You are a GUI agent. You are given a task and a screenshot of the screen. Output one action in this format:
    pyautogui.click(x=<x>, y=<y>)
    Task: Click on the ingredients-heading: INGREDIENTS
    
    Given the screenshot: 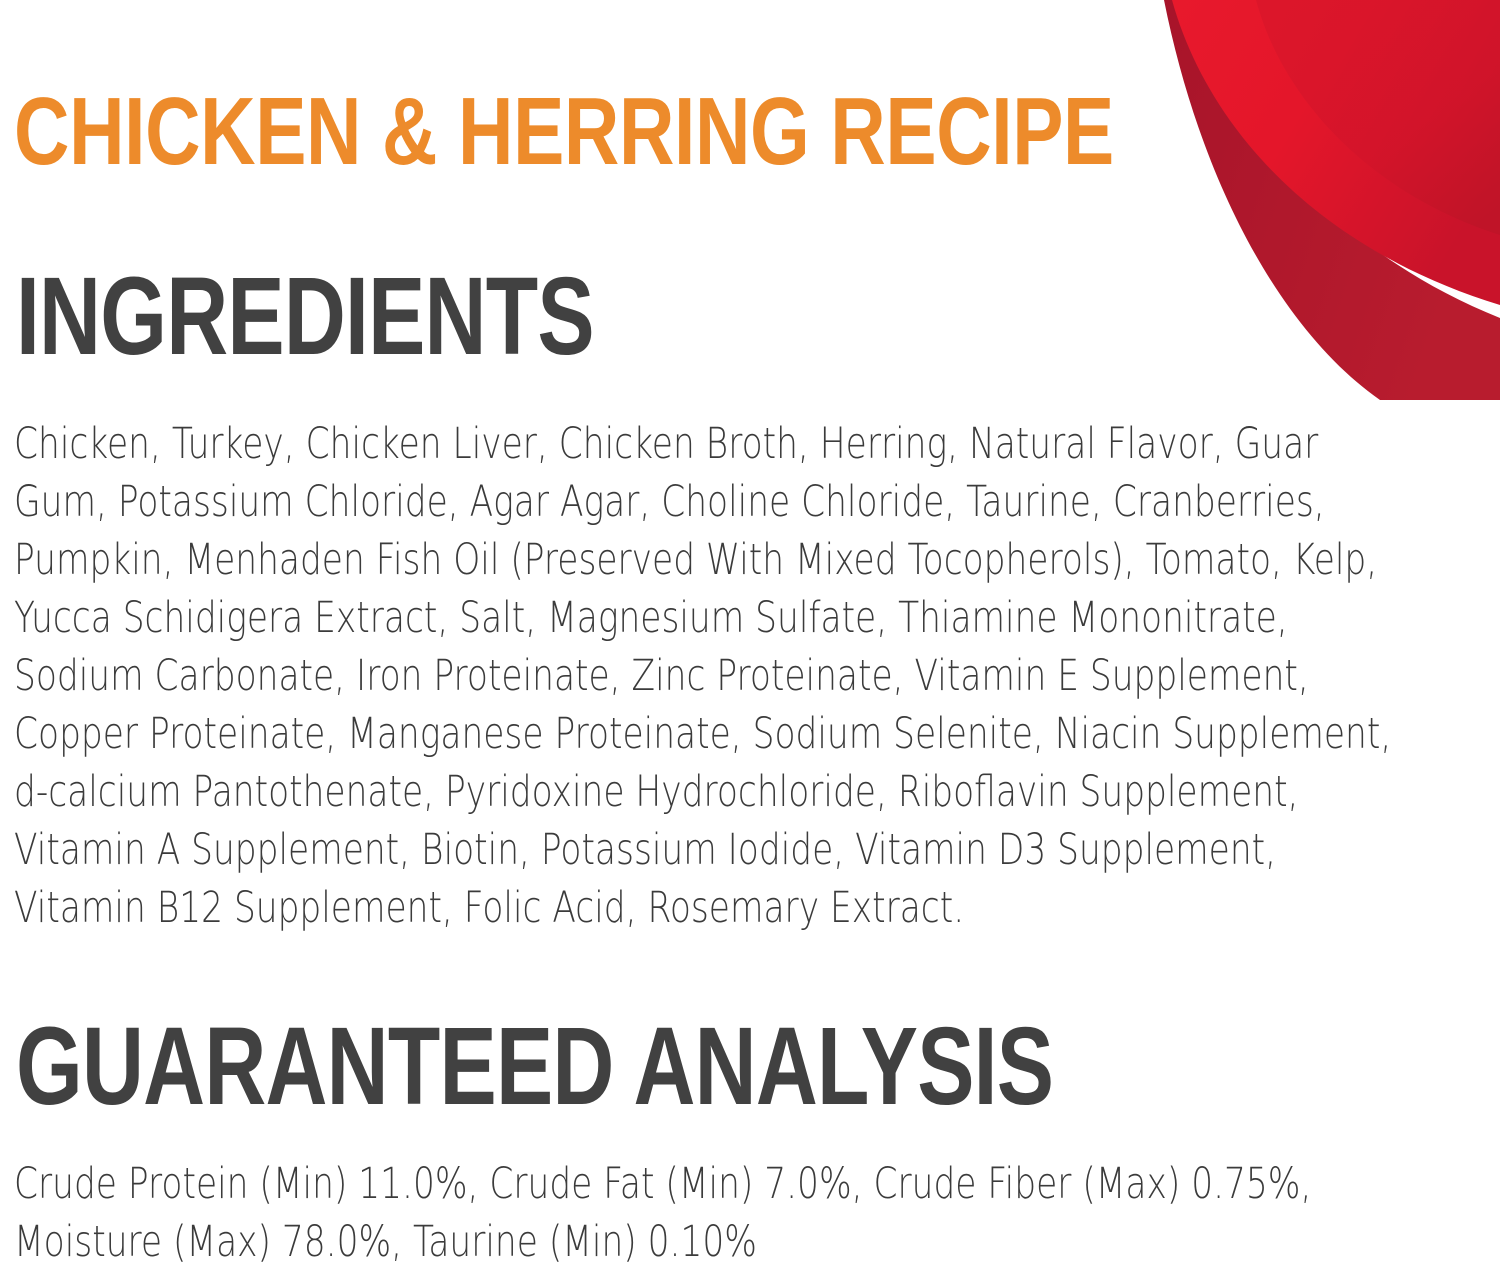 What is the action you would take?
    pyautogui.click(x=305, y=316)
    